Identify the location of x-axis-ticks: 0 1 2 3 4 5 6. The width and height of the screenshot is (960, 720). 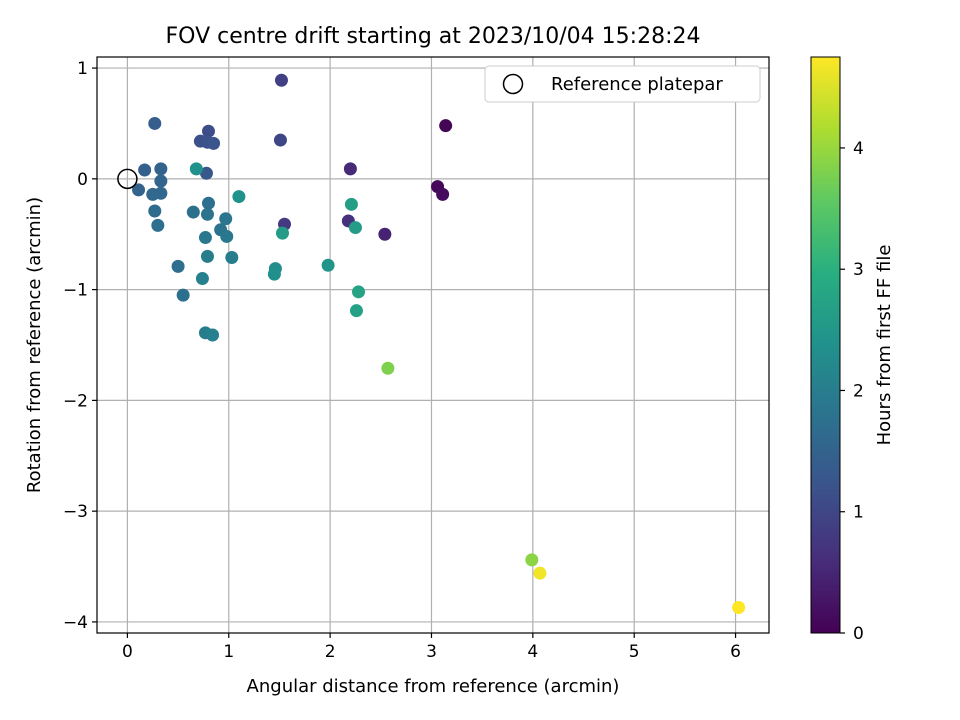
(431, 647).